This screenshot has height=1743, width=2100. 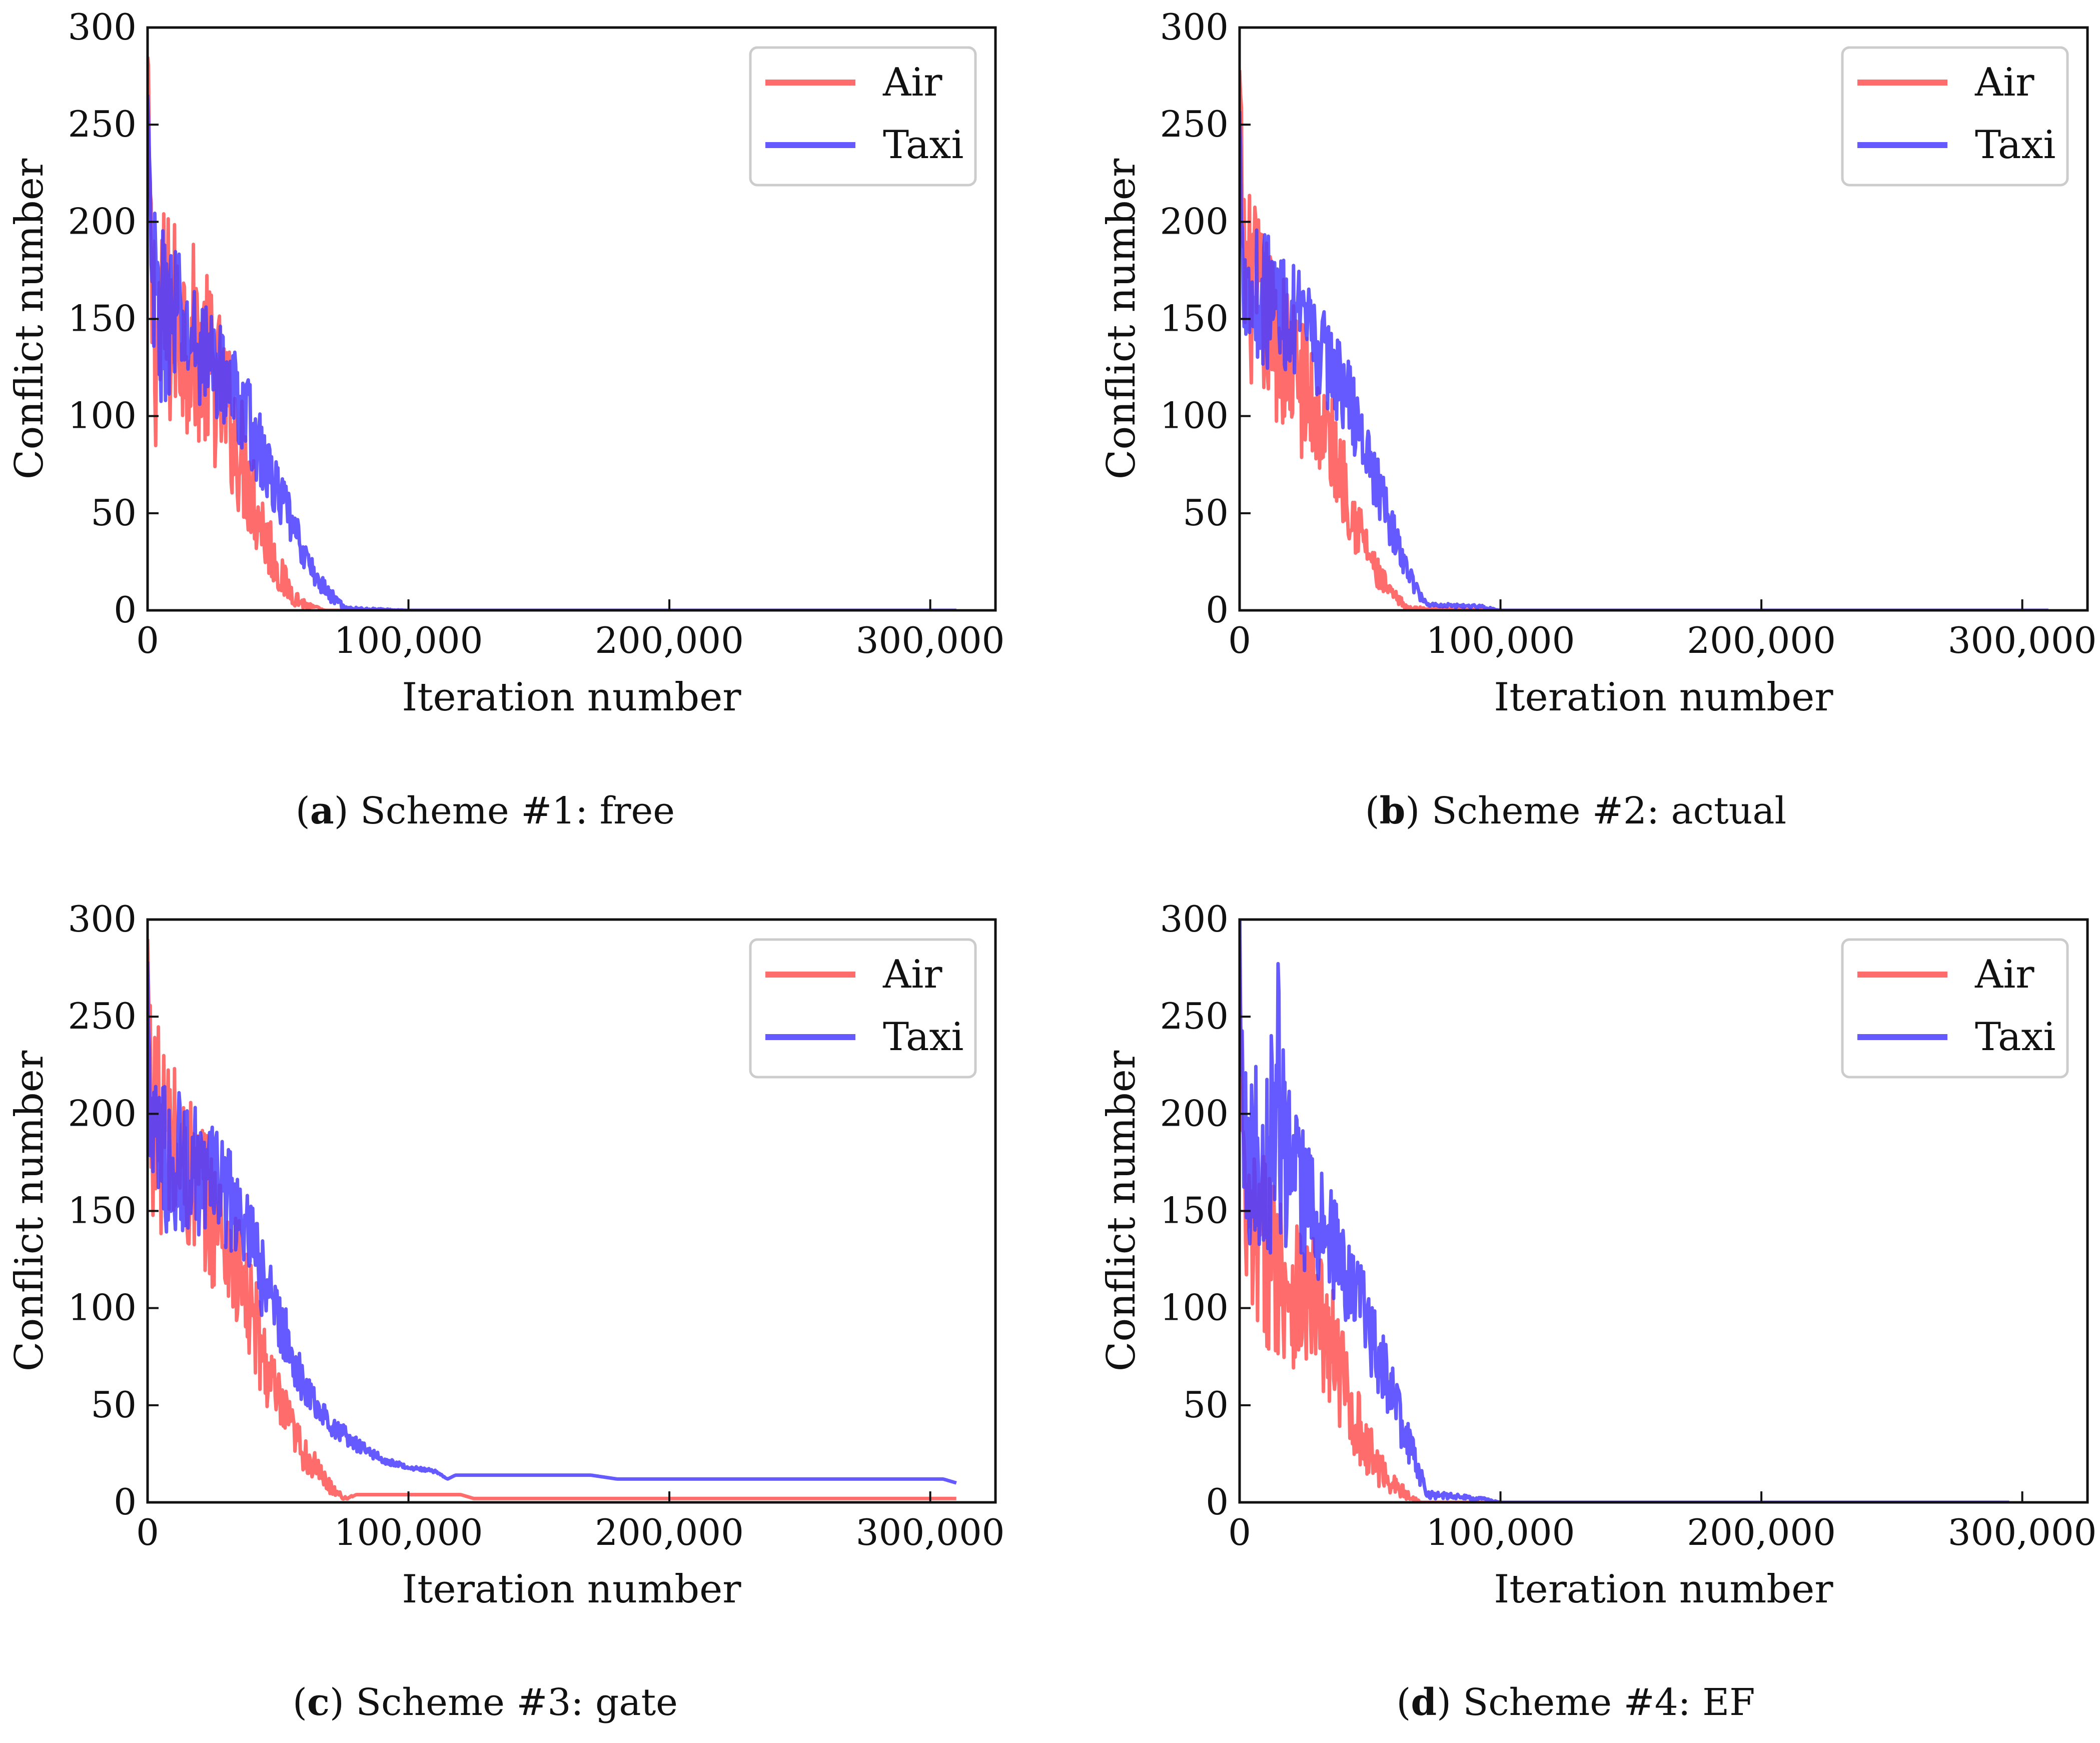 I want to click on caption-a-label: a, so click(x=322, y=810).